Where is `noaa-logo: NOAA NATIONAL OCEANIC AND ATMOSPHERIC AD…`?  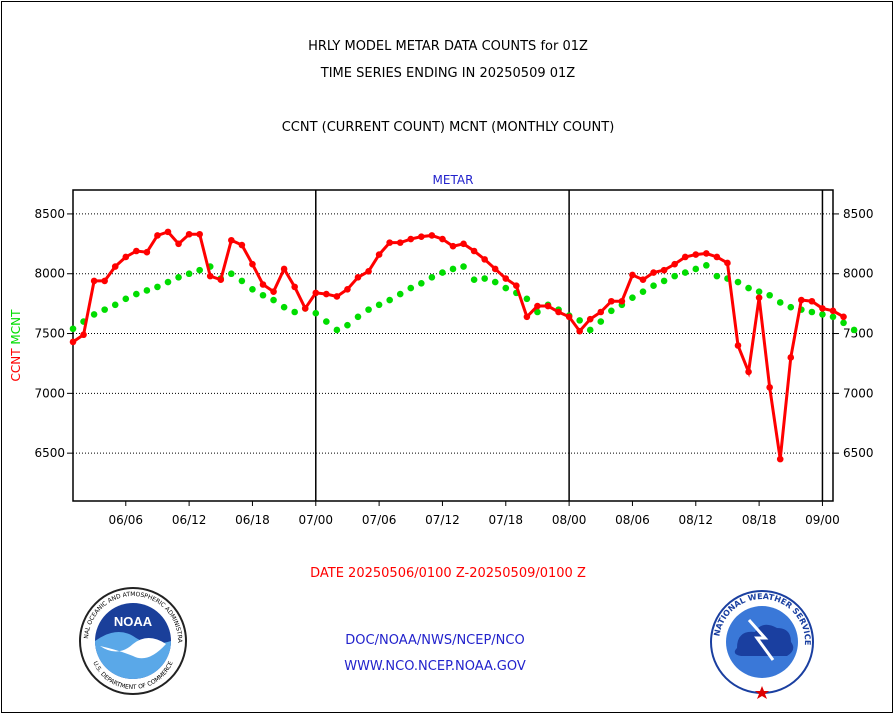 noaa-logo: NOAA NATIONAL OCEANIC AND ATMOSPHERIC AD… is located at coordinates (132, 640).